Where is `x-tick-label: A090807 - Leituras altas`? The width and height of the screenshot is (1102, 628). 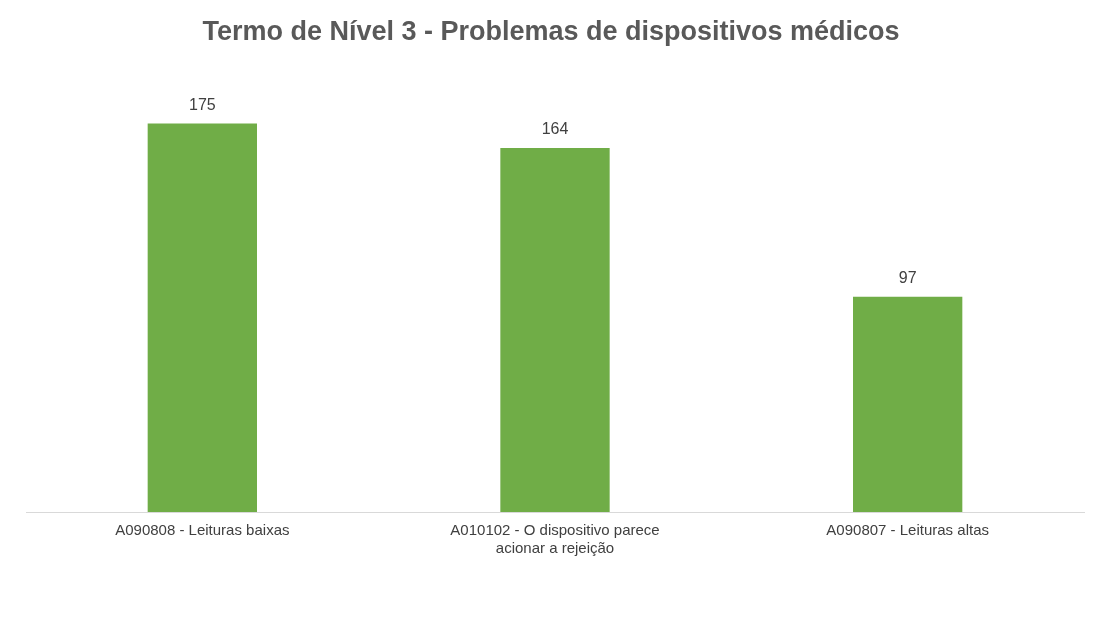
x-tick-label: A090807 - Leituras altas is located at coordinates (907, 530).